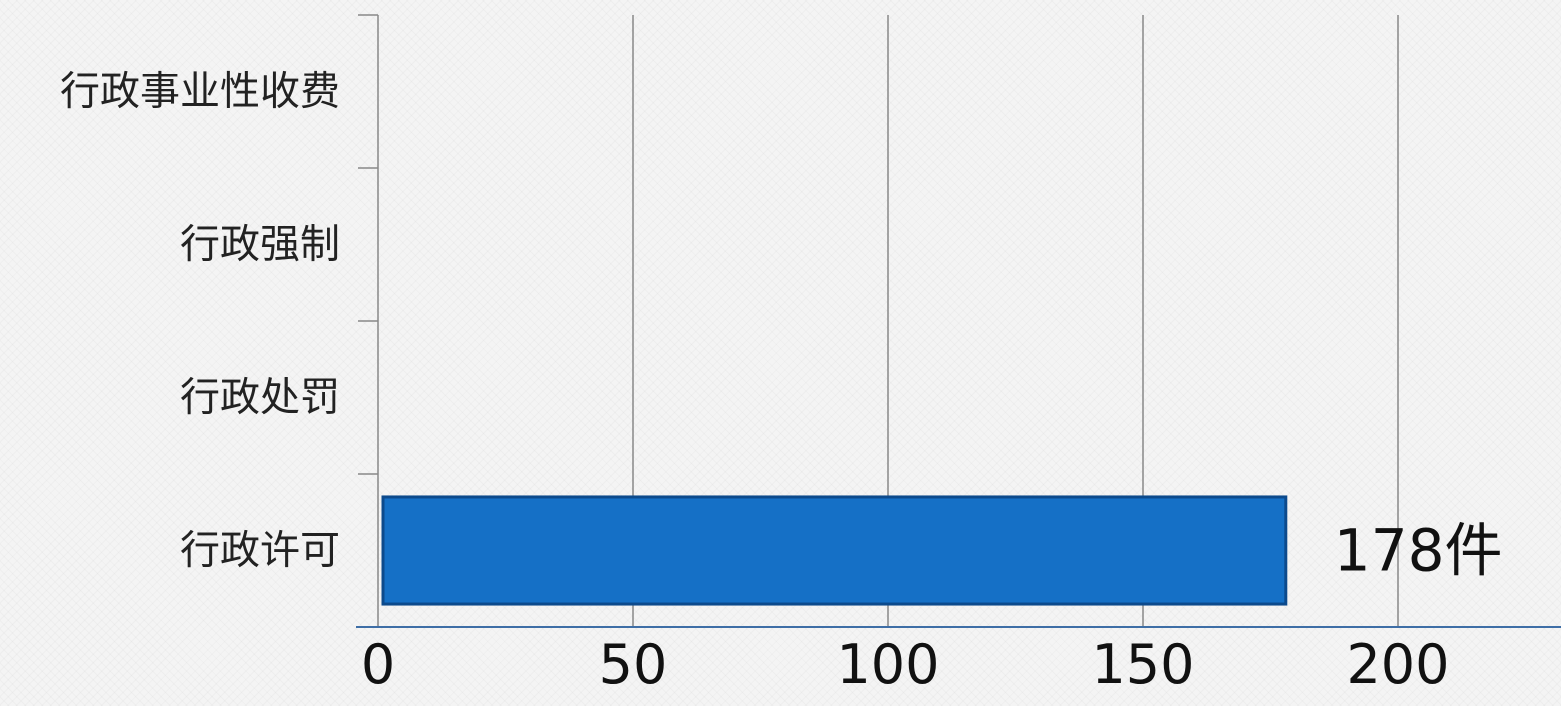 The image size is (1561, 706). I want to click on x-tick-labels: 0 50 100 150 200, so click(905, 664).